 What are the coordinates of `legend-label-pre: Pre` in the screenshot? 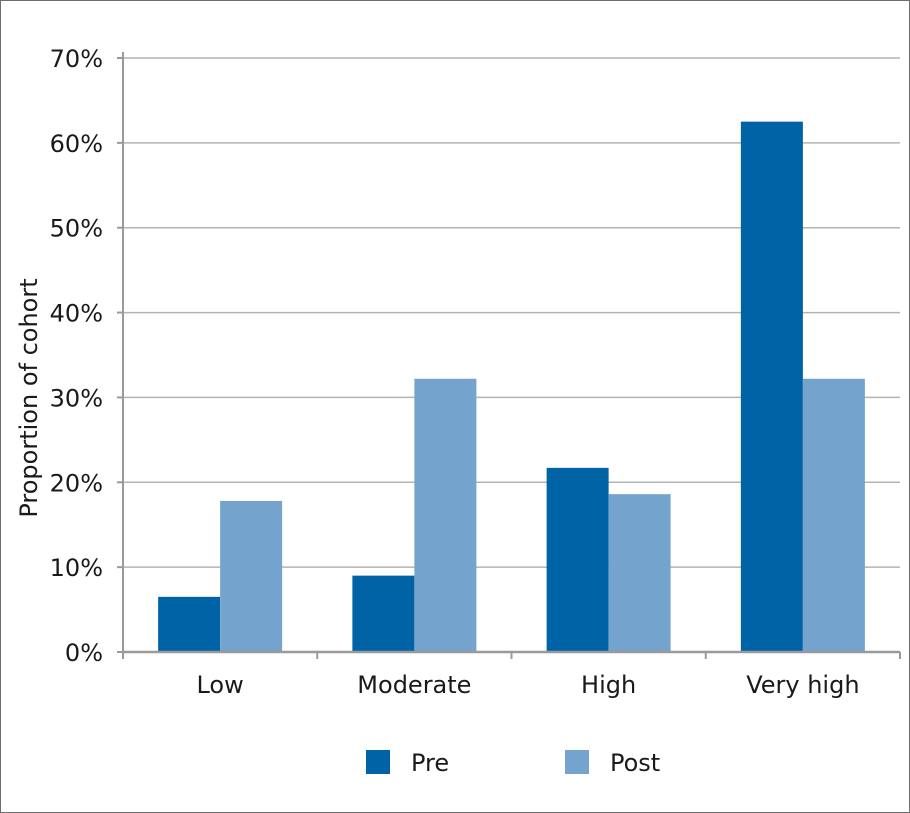 It's located at (430, 763).